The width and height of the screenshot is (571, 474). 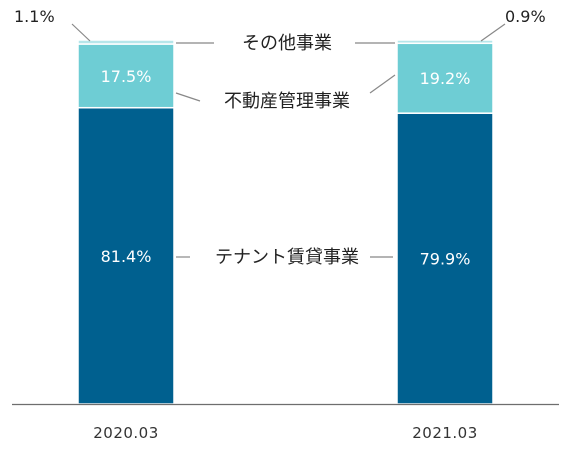 I want to click on x-tick-label-2: 2021.03, so click(x=445, y=433).